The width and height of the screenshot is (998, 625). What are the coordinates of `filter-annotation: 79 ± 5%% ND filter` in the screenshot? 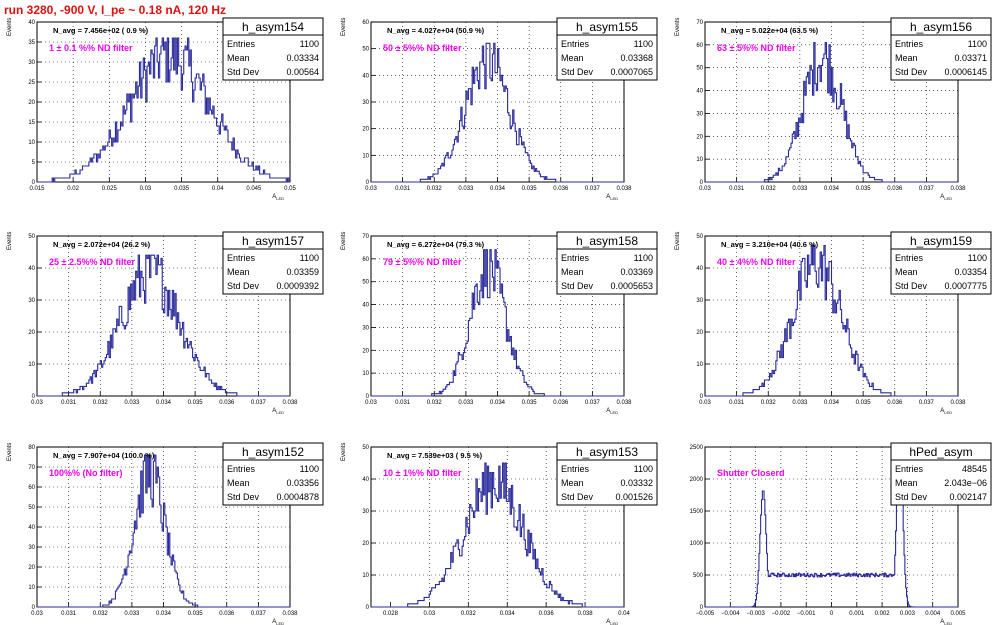 It's located at (422, 262).